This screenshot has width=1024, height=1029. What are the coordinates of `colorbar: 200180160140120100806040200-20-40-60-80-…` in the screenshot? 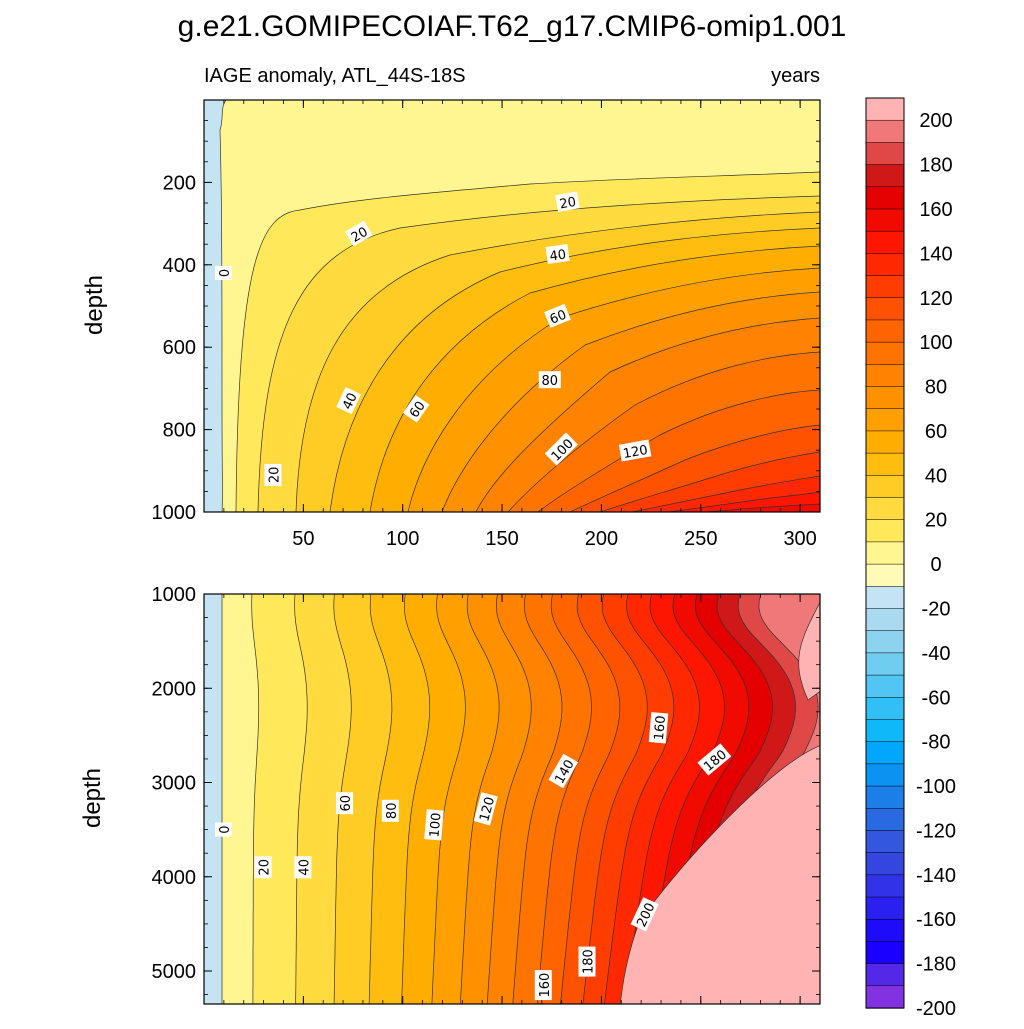 It's located at (910, 558).